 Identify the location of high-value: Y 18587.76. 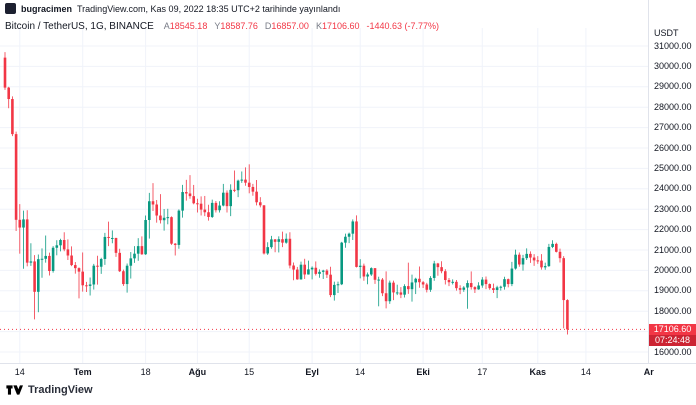
(236, 26).